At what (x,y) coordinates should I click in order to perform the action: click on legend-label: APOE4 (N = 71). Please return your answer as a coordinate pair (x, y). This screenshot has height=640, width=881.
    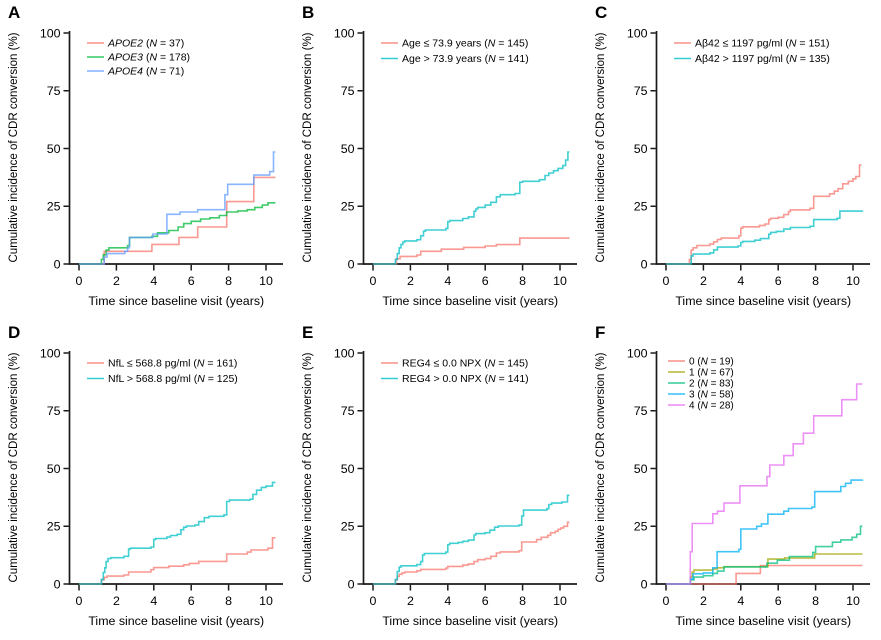
    Looking at the image, I should click on (145, 72).